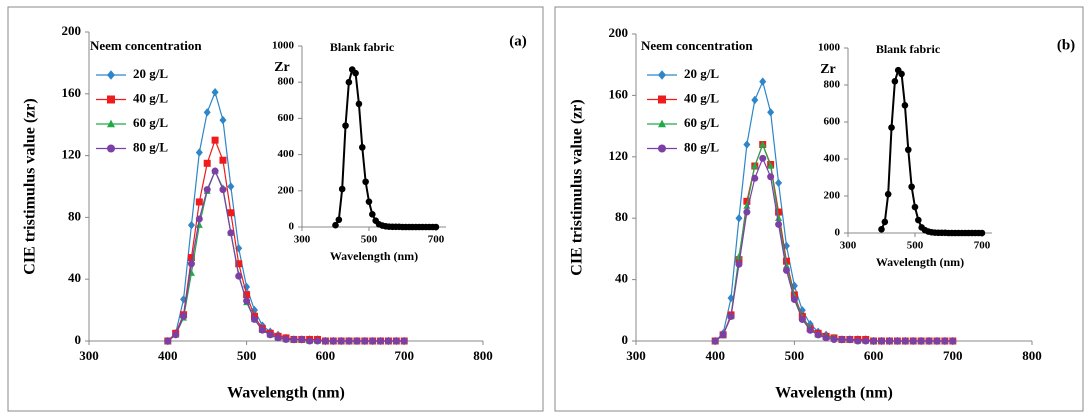 This screenshot has width=1089, height=414. What do you see at coordinates (1066, 45) in the screenshot?
I see `panel-label: (b)` at bounding box center [1066, 45].